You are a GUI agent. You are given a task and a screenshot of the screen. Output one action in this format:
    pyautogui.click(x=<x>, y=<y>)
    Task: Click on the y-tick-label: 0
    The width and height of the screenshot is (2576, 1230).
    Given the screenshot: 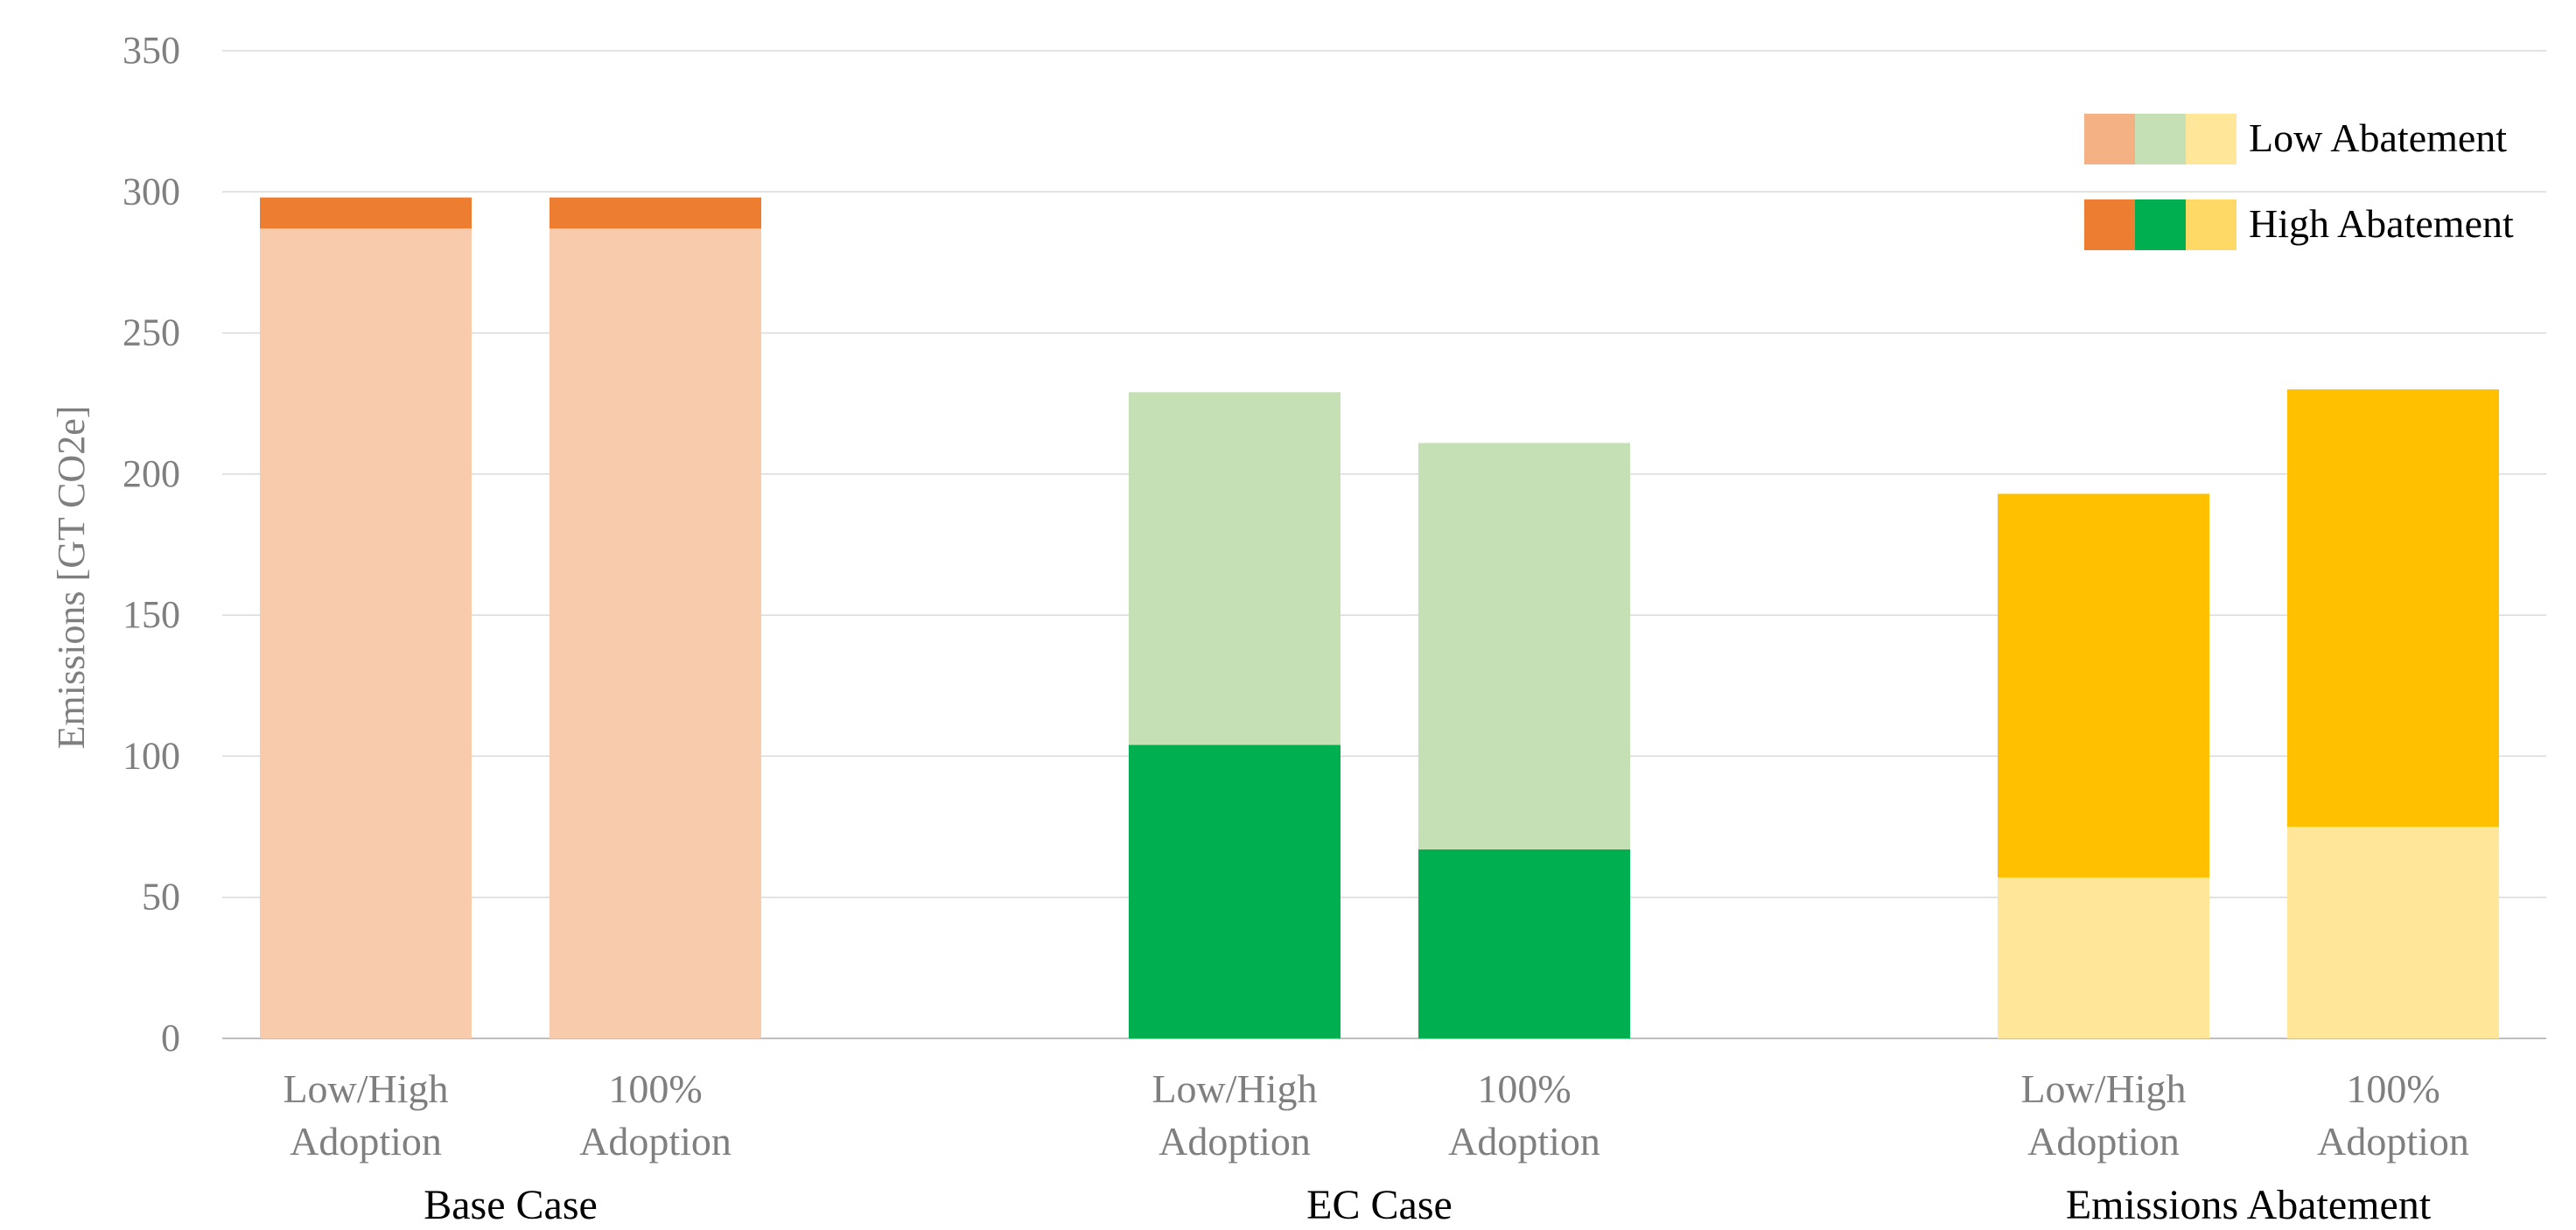 What is the action you would take?
    pyautogui.click(x=170, y=1038)
    